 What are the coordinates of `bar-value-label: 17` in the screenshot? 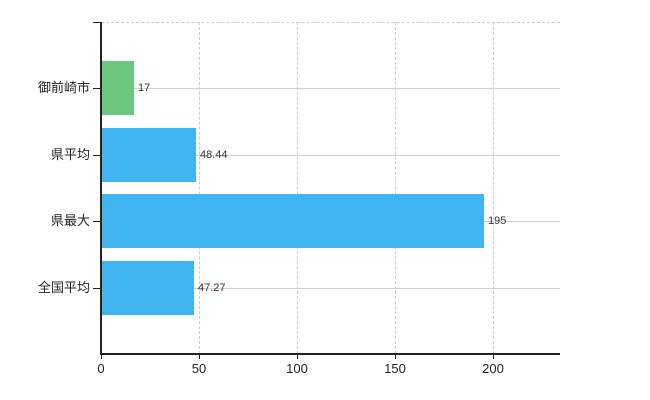 It's located at (144, 88).